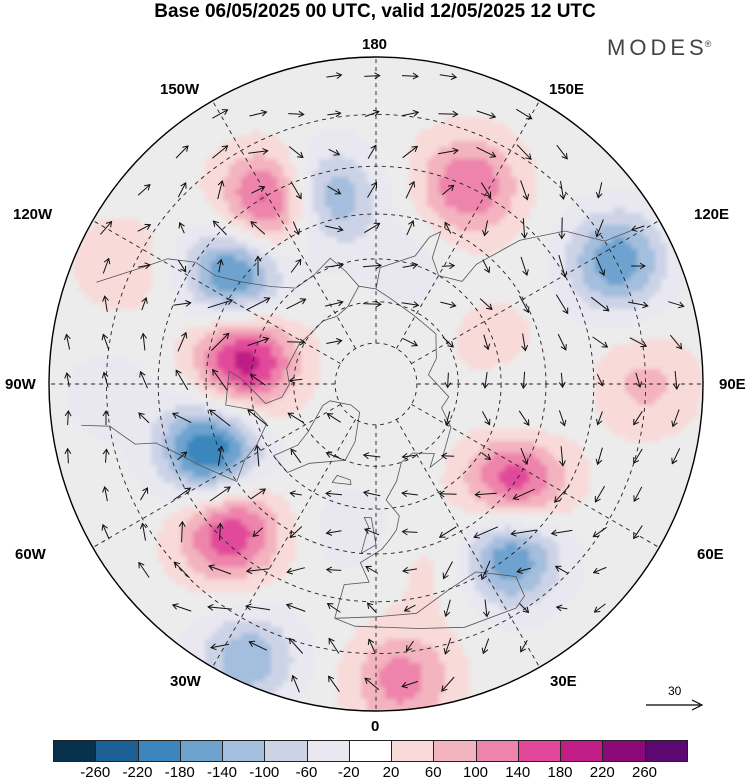 This screenshot has height=783, width=750. I want to click on reference-vector-arrow, so click(675, 705).